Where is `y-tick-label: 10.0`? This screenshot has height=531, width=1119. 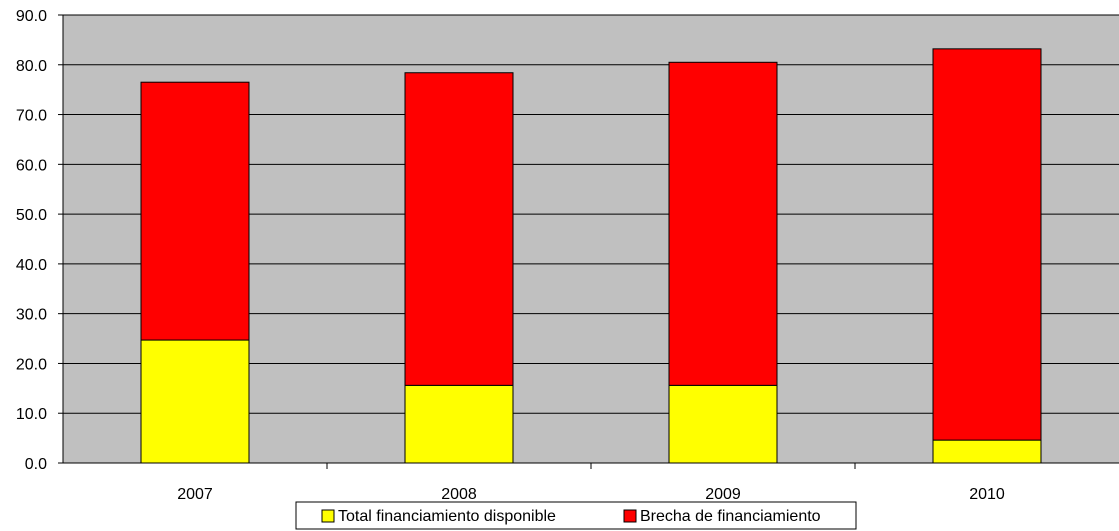 y-tick-label: 10.0 is located at coordinates (31, 414).